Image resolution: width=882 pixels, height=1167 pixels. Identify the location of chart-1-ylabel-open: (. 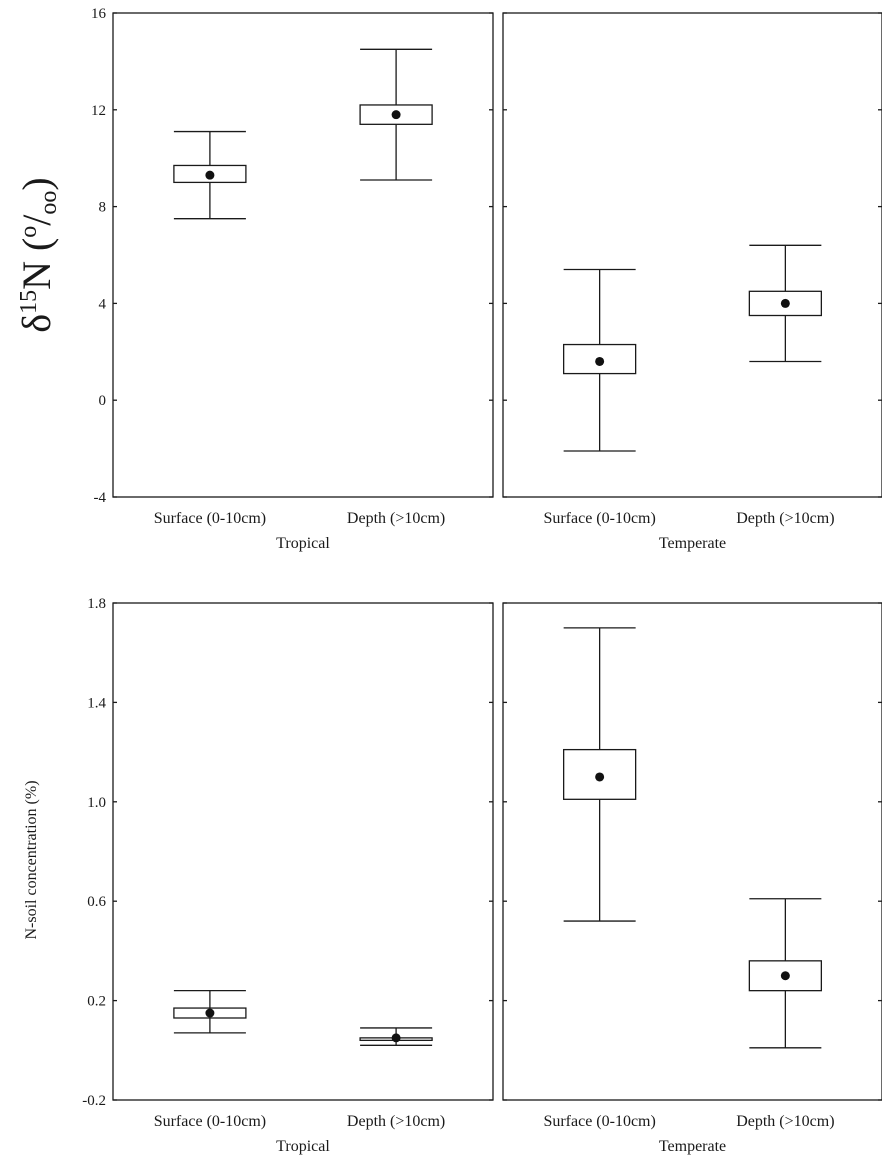
(36, 249).